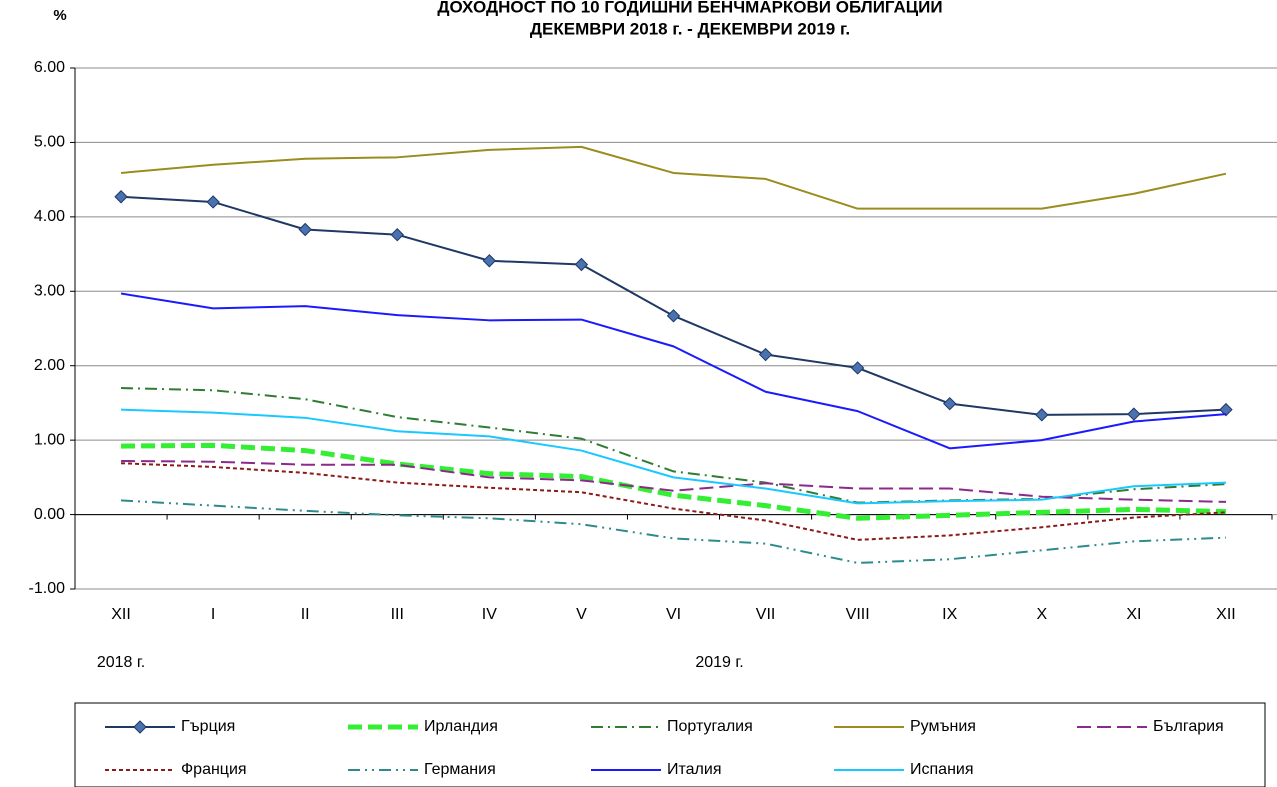 This screenshot has width=1277, height=787. Describe the element at coordinates (49, 67) in the screenshot. I see `y-tick-label: 6.00` at that location.